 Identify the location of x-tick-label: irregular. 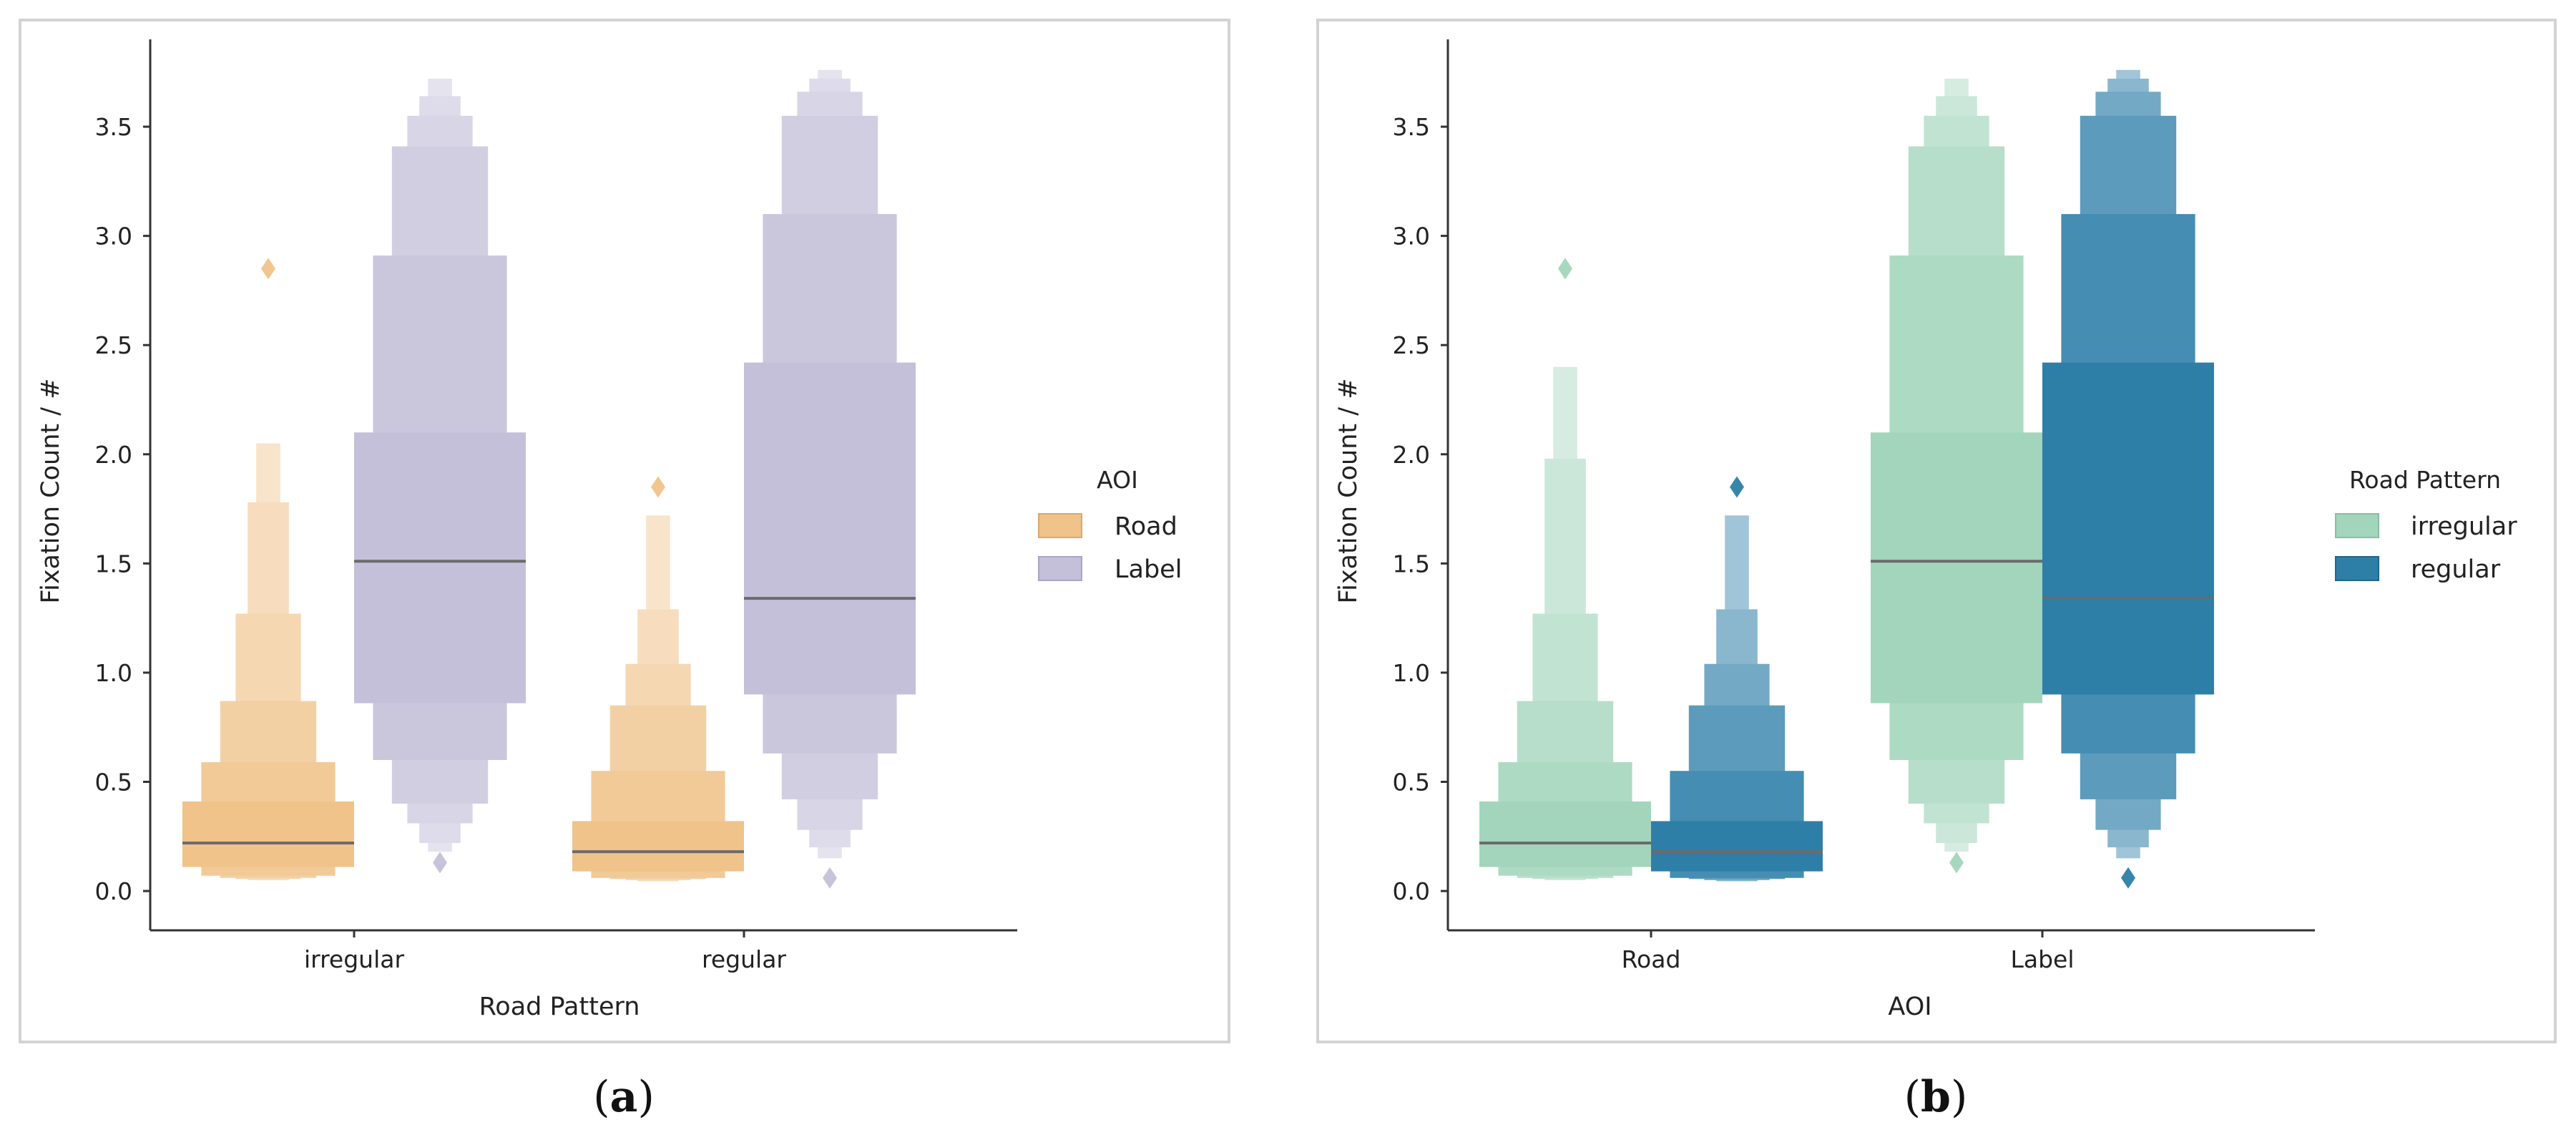
(354, 959).